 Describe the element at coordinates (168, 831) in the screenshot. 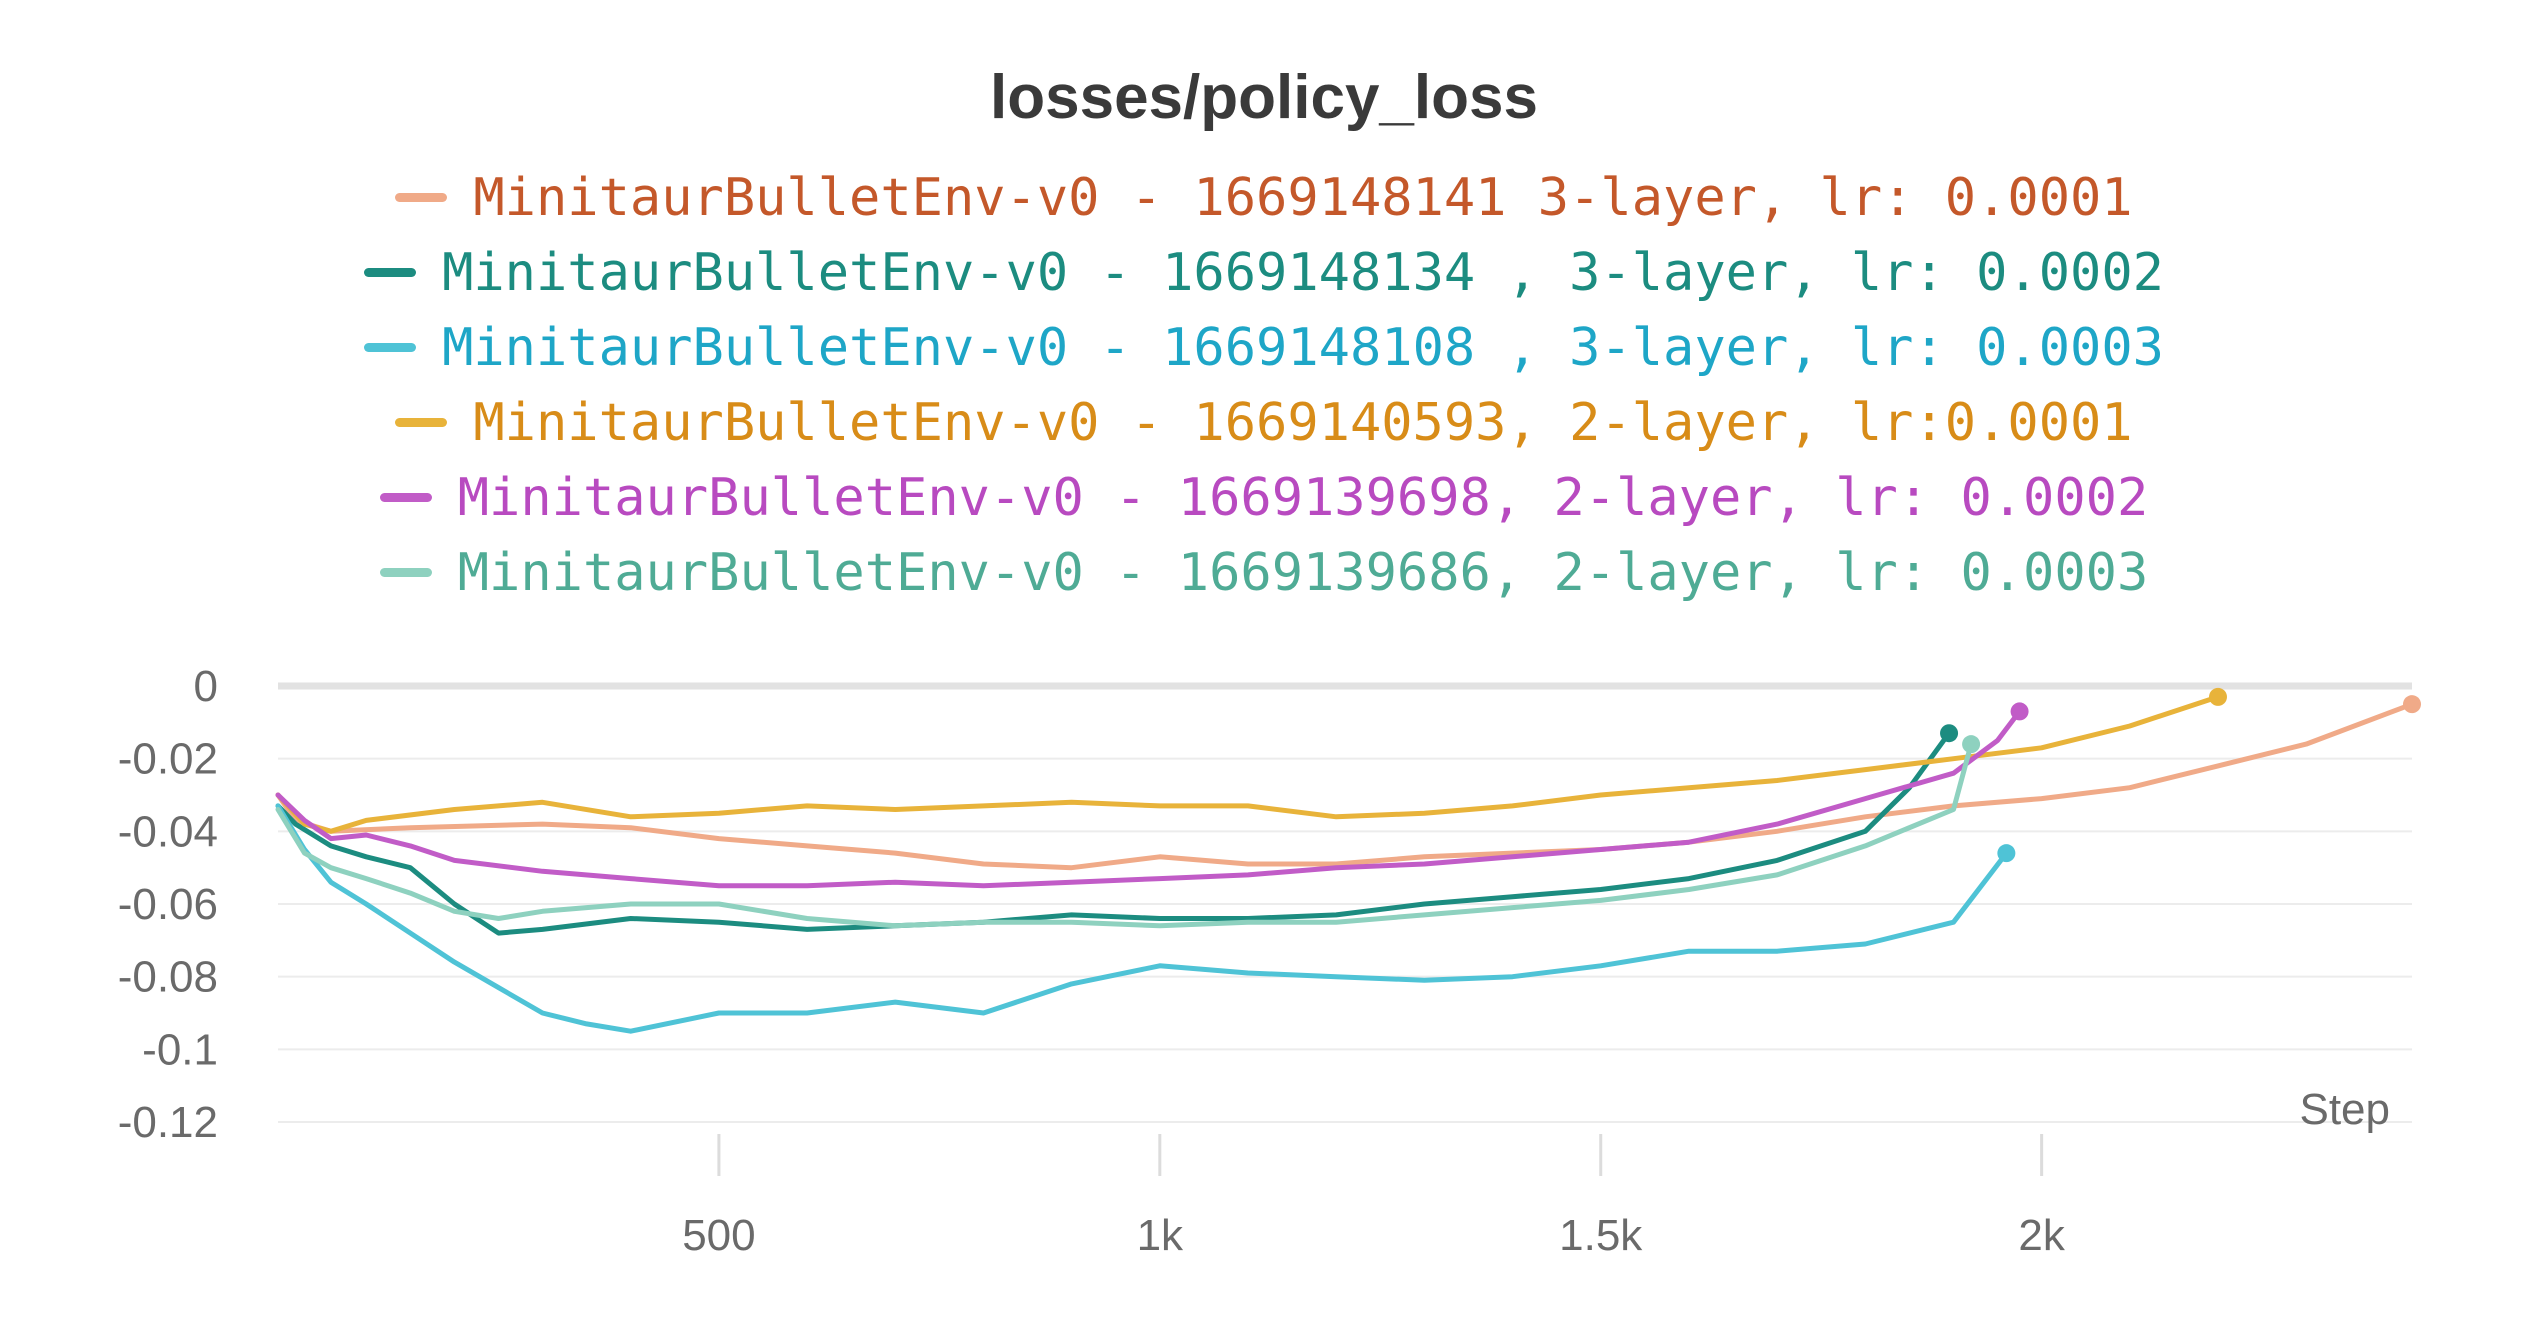

I see `y-tick-label: -0.04` at that location.